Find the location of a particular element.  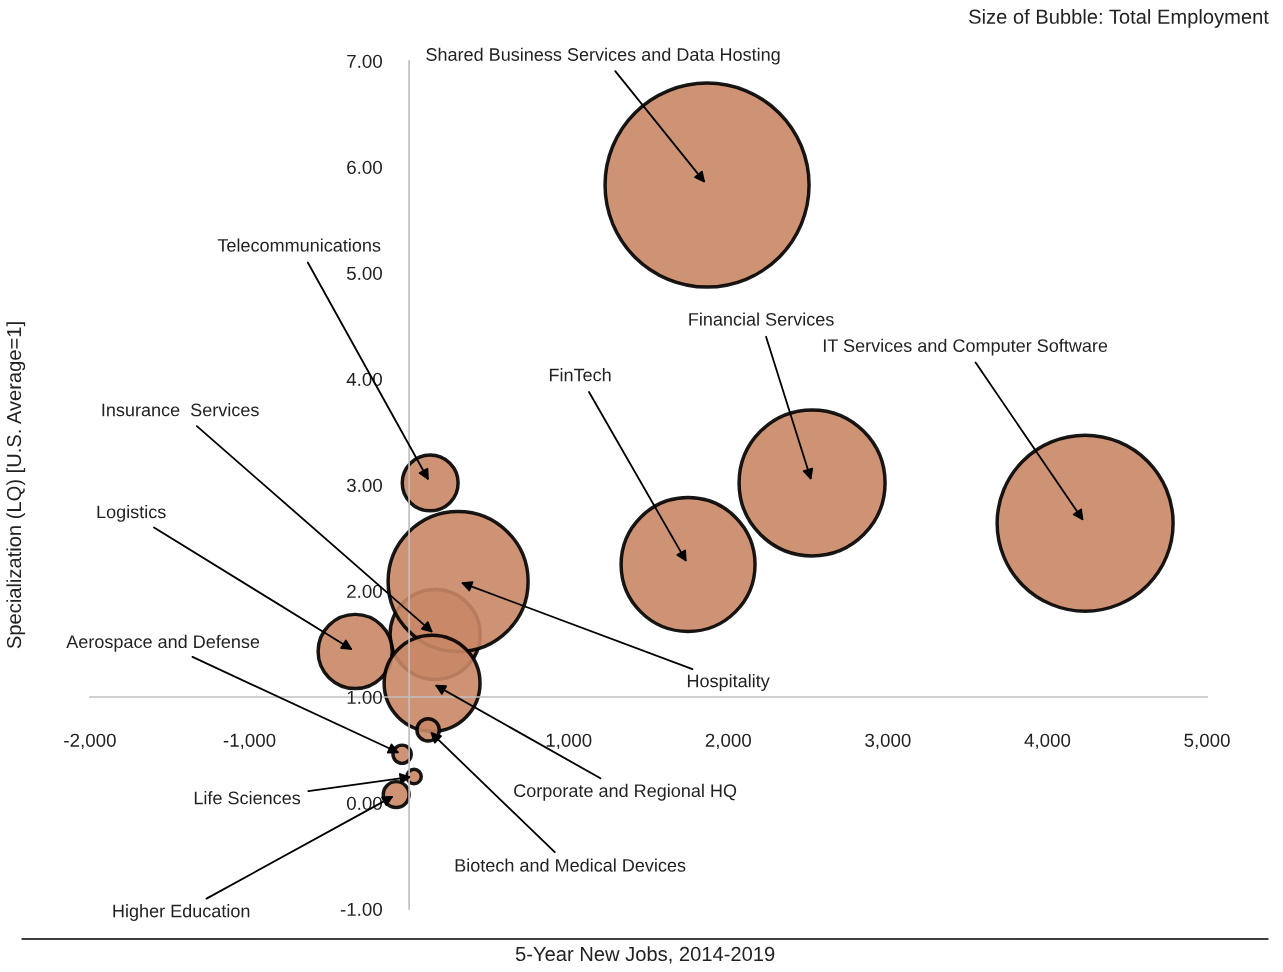

x-tick-label: 5,000 is located at coordinates (1207, 741).